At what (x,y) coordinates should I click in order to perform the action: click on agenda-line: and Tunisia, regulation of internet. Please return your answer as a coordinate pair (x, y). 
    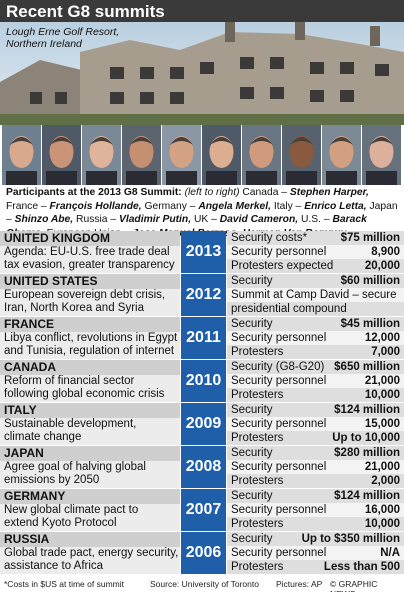
    Looking at the image, I should click on (89, 351).